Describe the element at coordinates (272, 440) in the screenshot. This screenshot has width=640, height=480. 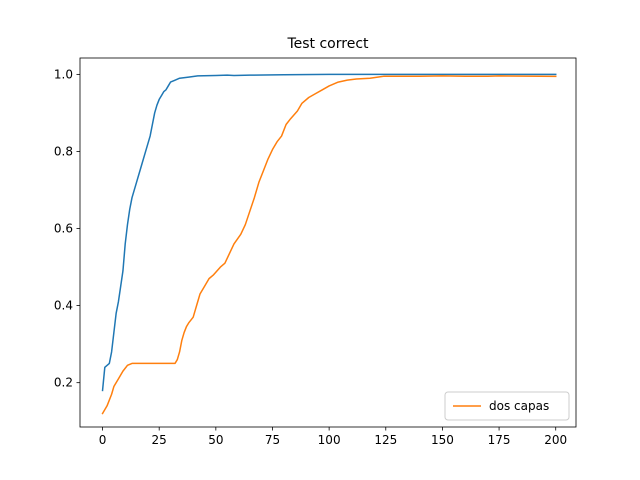
I see `x-tick-label: 75` at that location.